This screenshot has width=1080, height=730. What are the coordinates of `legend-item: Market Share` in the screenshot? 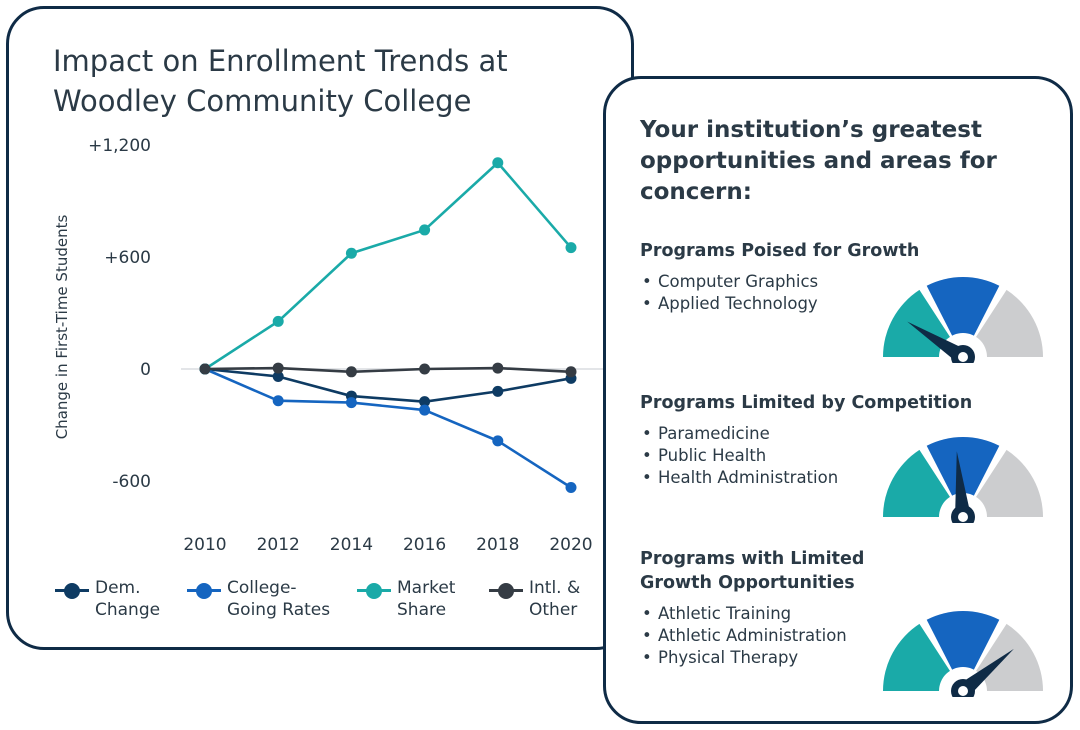 It's located at (406, 599).